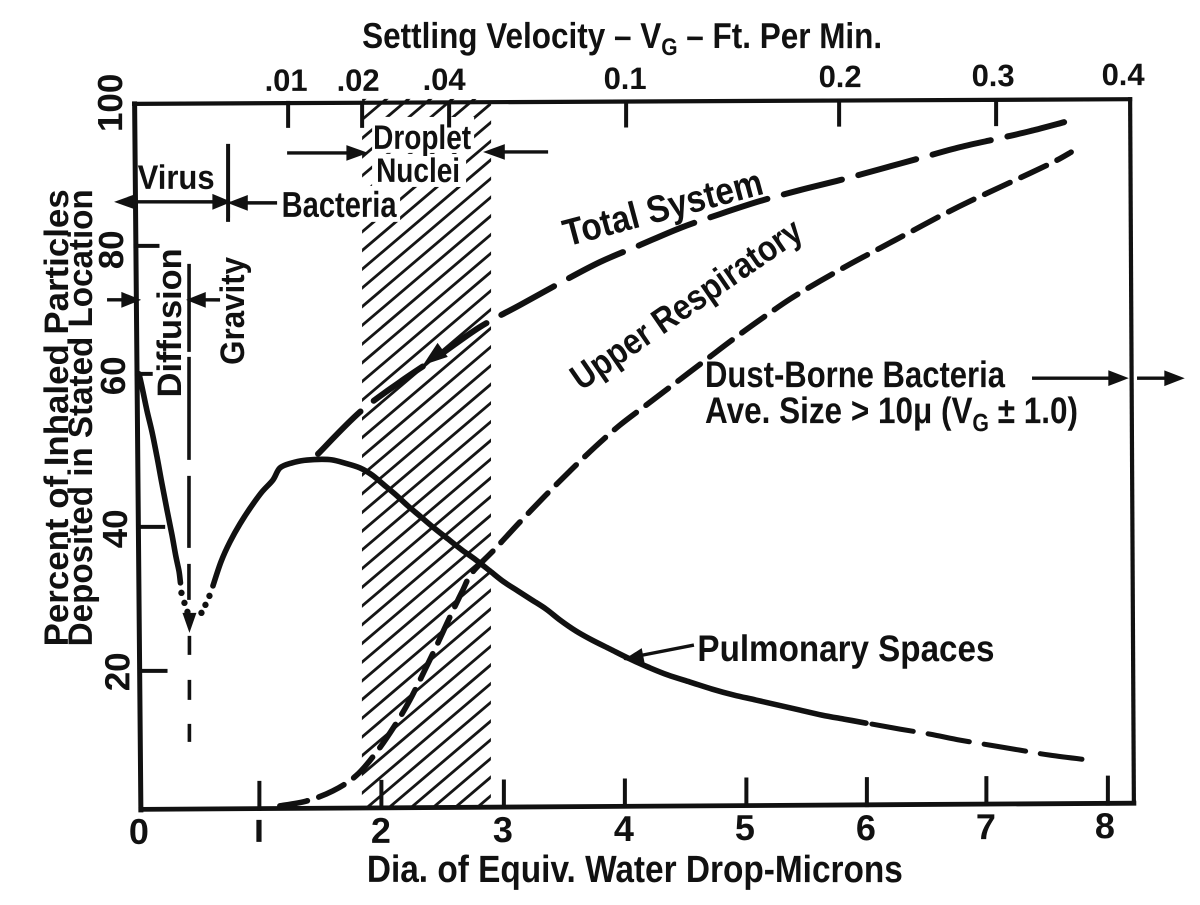 The image size is (1200, 905). Describe the element at coordinates (422, 138) in the screenshot. I see `svg-text: Droplet` at that location.